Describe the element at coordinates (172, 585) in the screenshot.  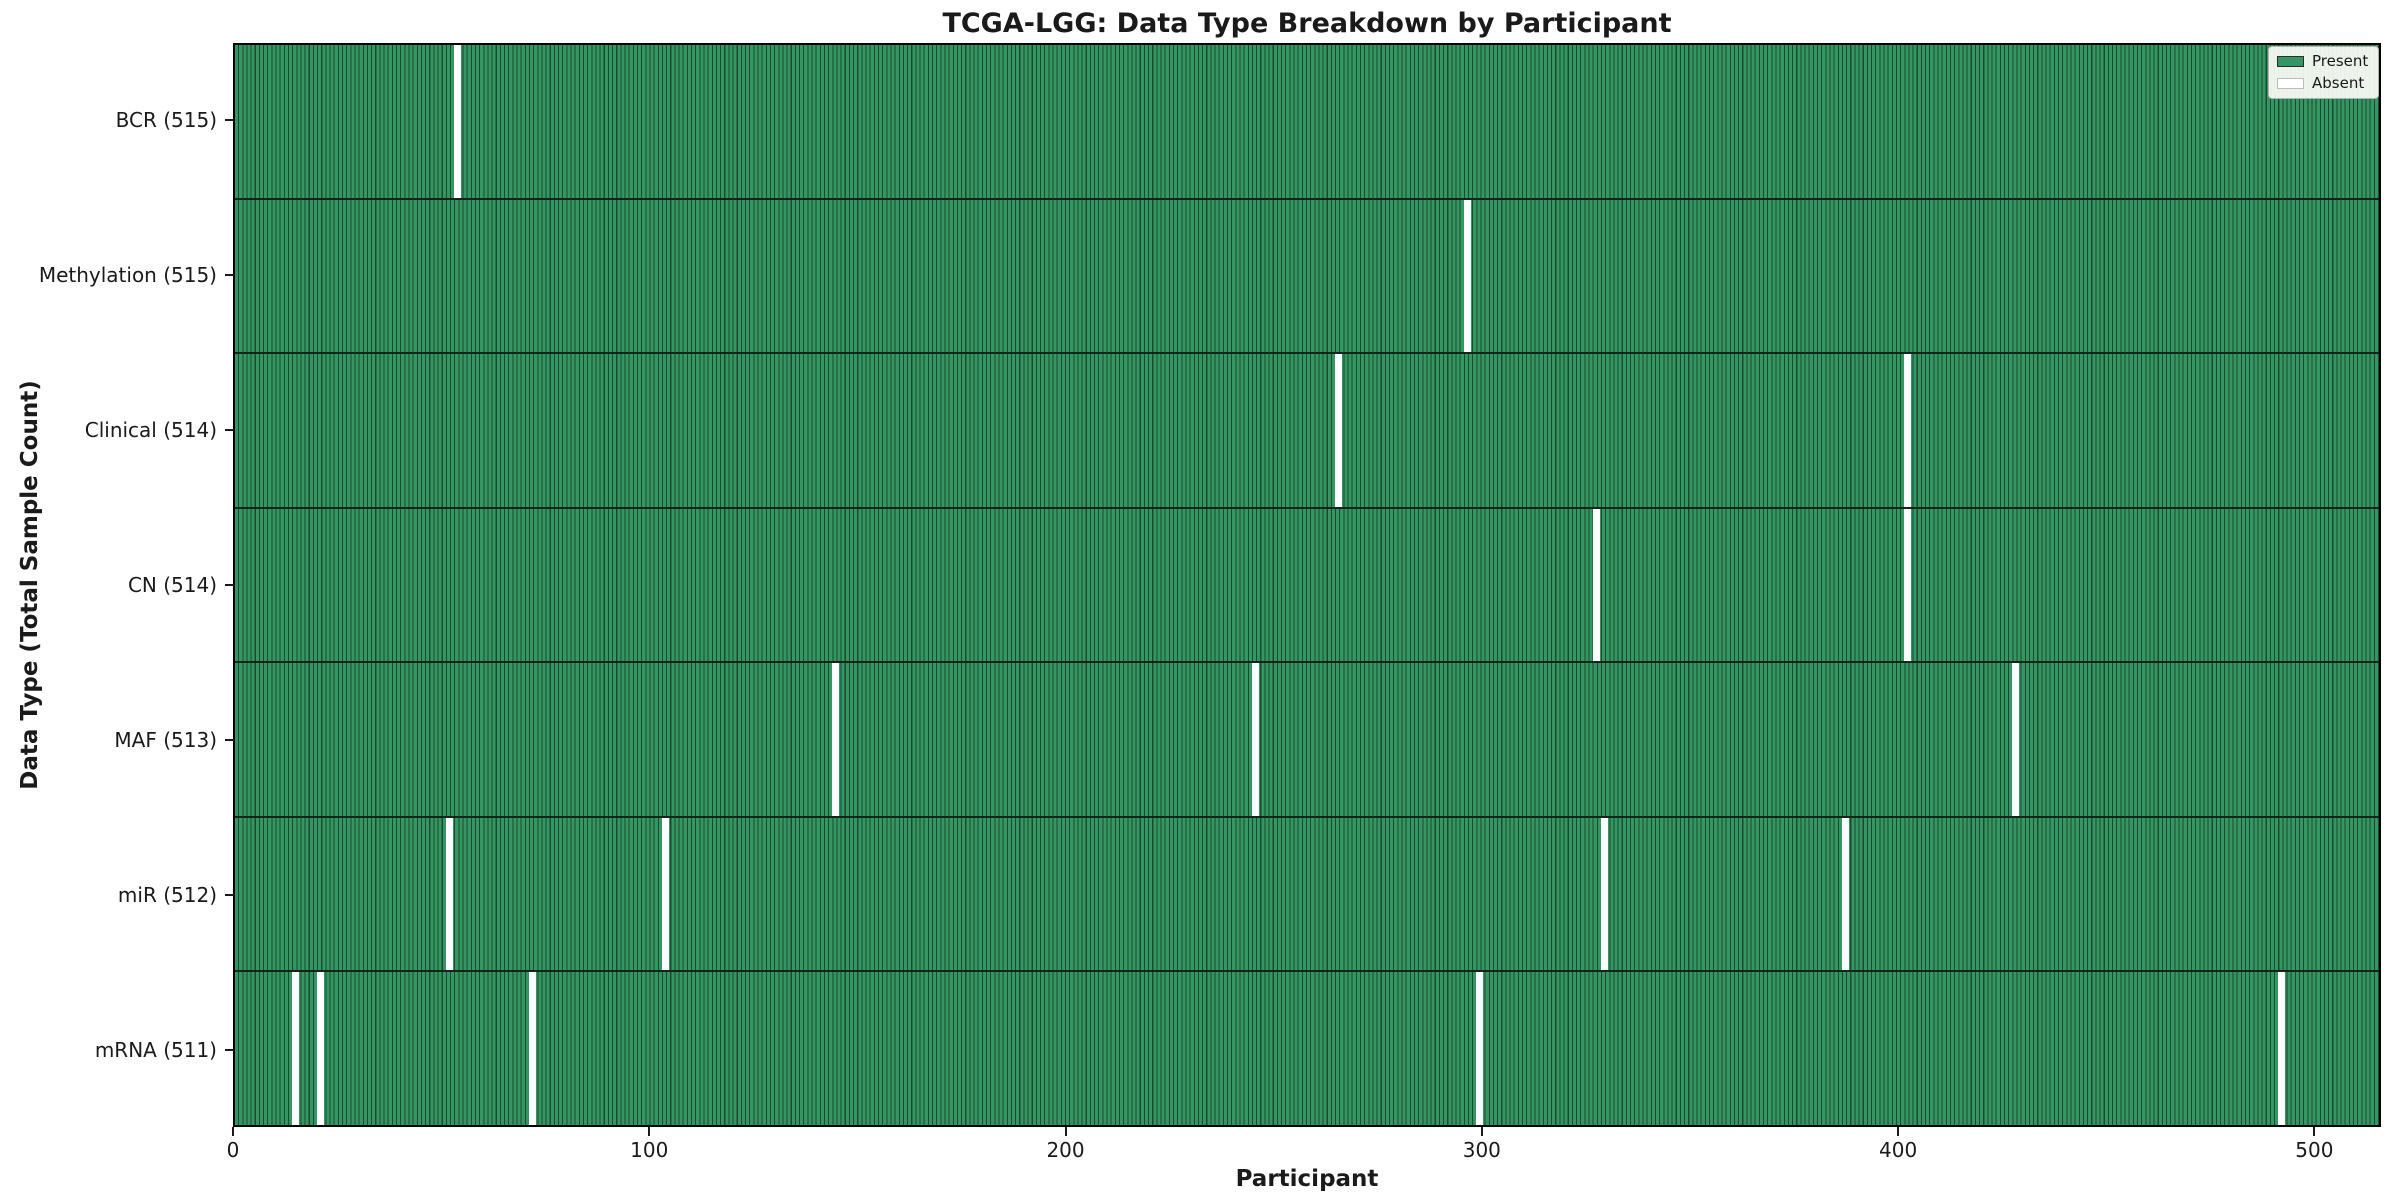
I see `y-tick-label: CN (514)` at that location.